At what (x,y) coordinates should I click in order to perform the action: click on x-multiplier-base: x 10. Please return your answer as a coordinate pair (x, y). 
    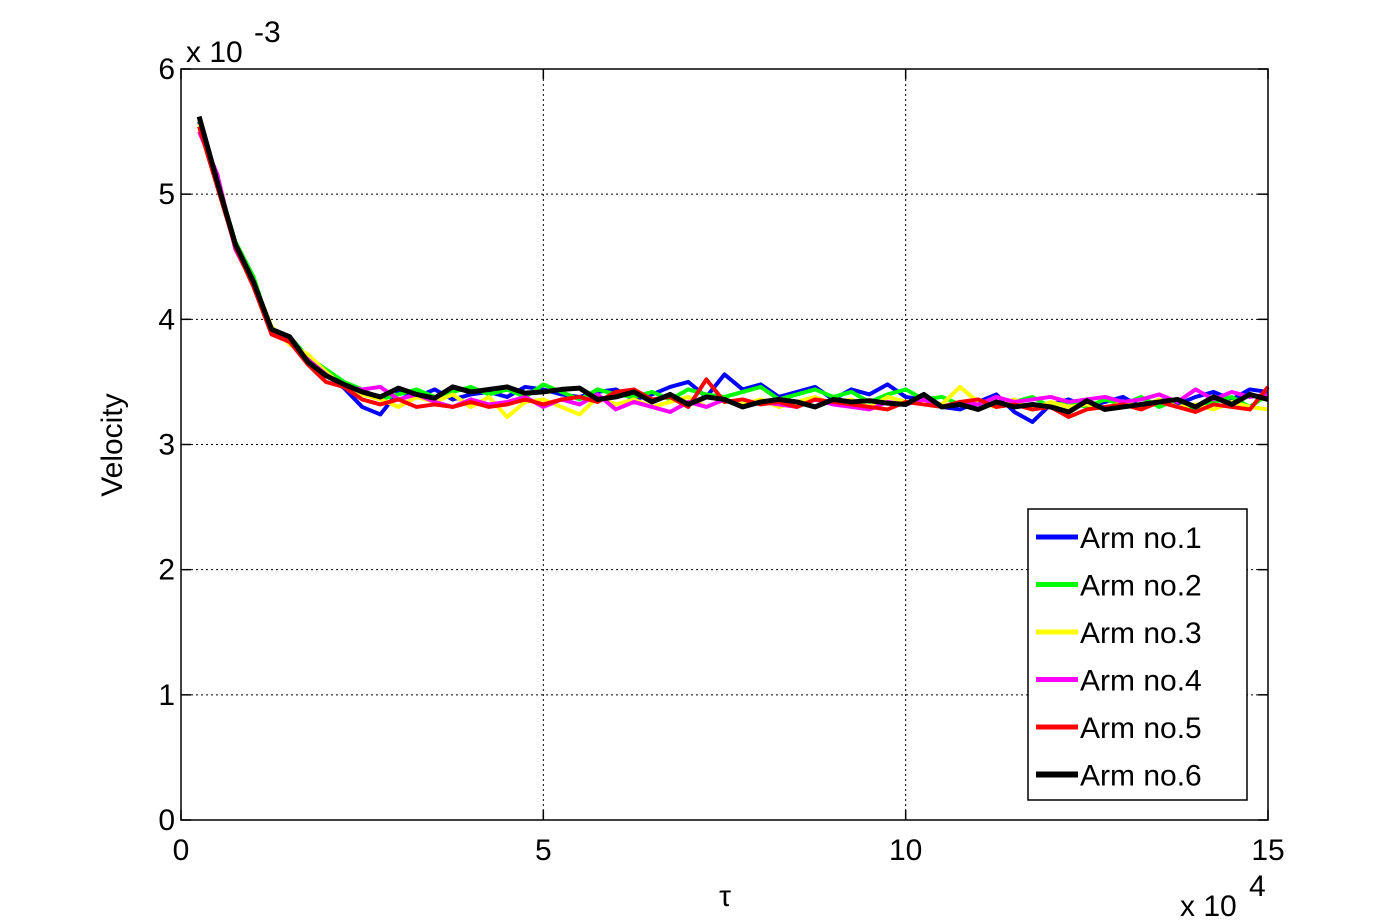
    Looking at the image, I should click on (1208, 906).